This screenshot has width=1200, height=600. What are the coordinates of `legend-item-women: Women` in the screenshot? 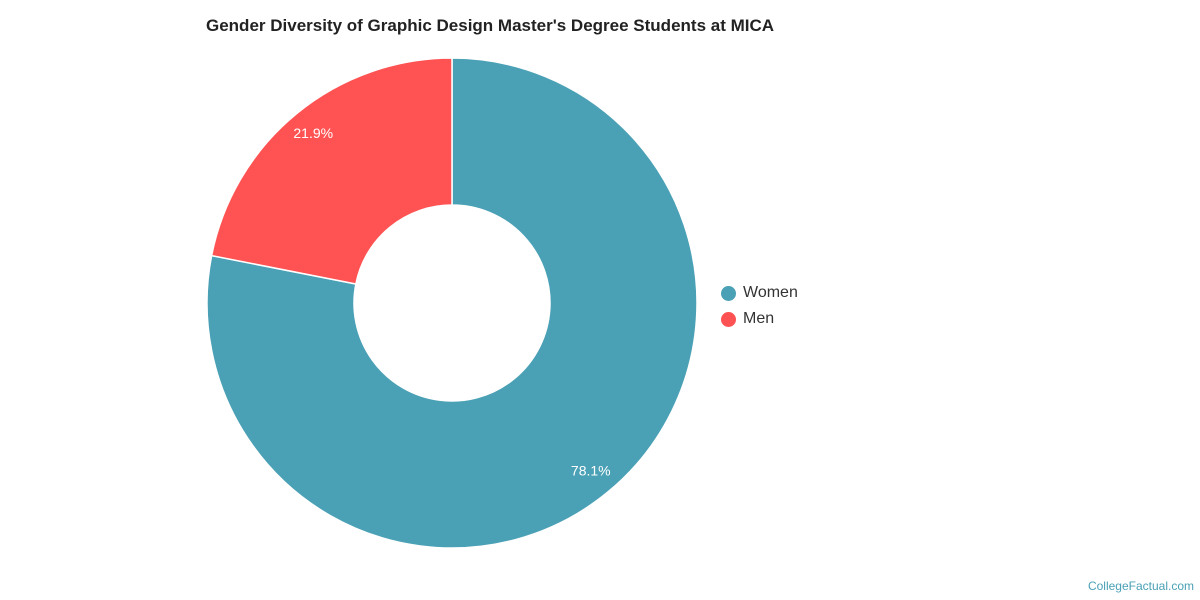 It's located at (759, 293).